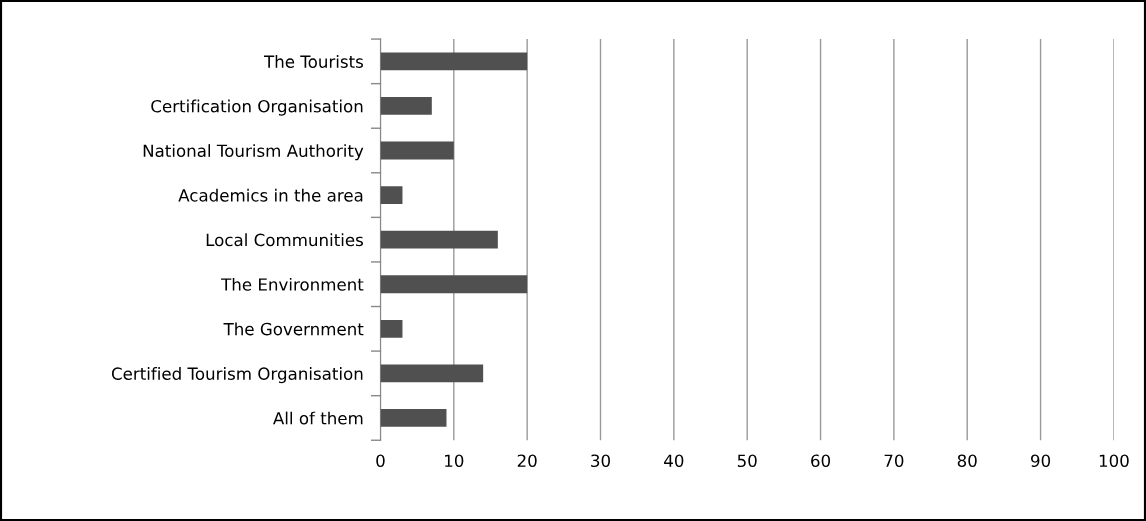  I want to click on x-tick-label: 10, so click(454, 461).